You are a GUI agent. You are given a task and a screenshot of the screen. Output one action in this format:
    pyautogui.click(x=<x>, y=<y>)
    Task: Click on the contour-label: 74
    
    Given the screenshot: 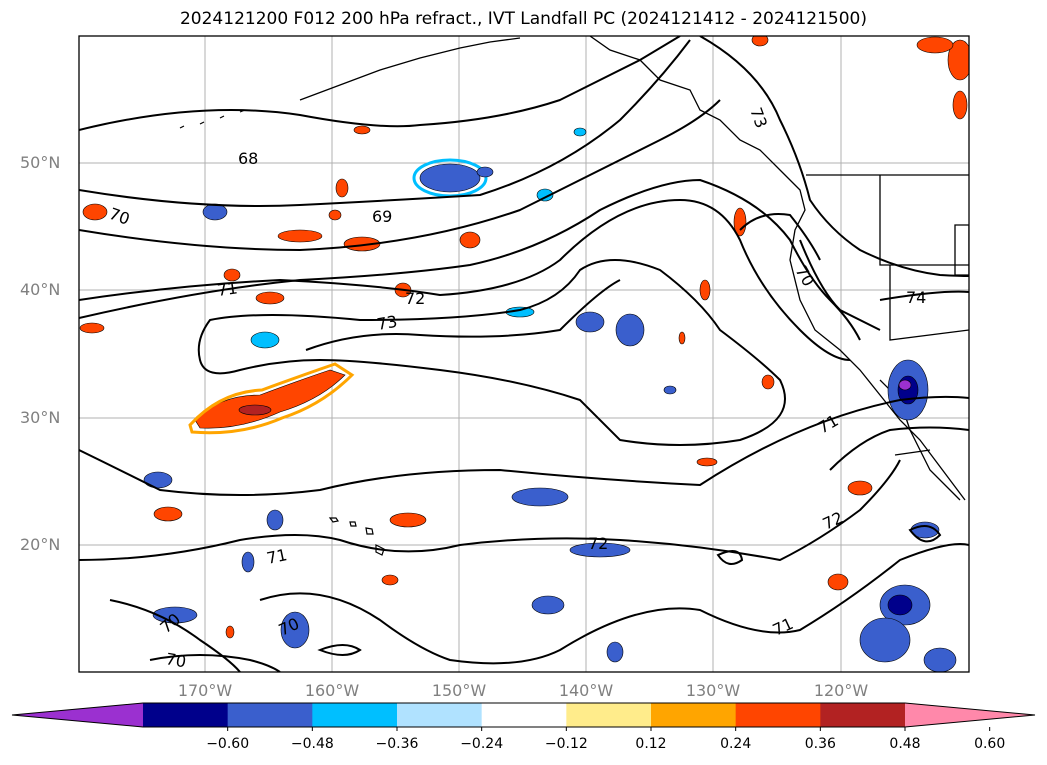 What is the action you would take?
    pyautogui.click(x=916, y=297)
    